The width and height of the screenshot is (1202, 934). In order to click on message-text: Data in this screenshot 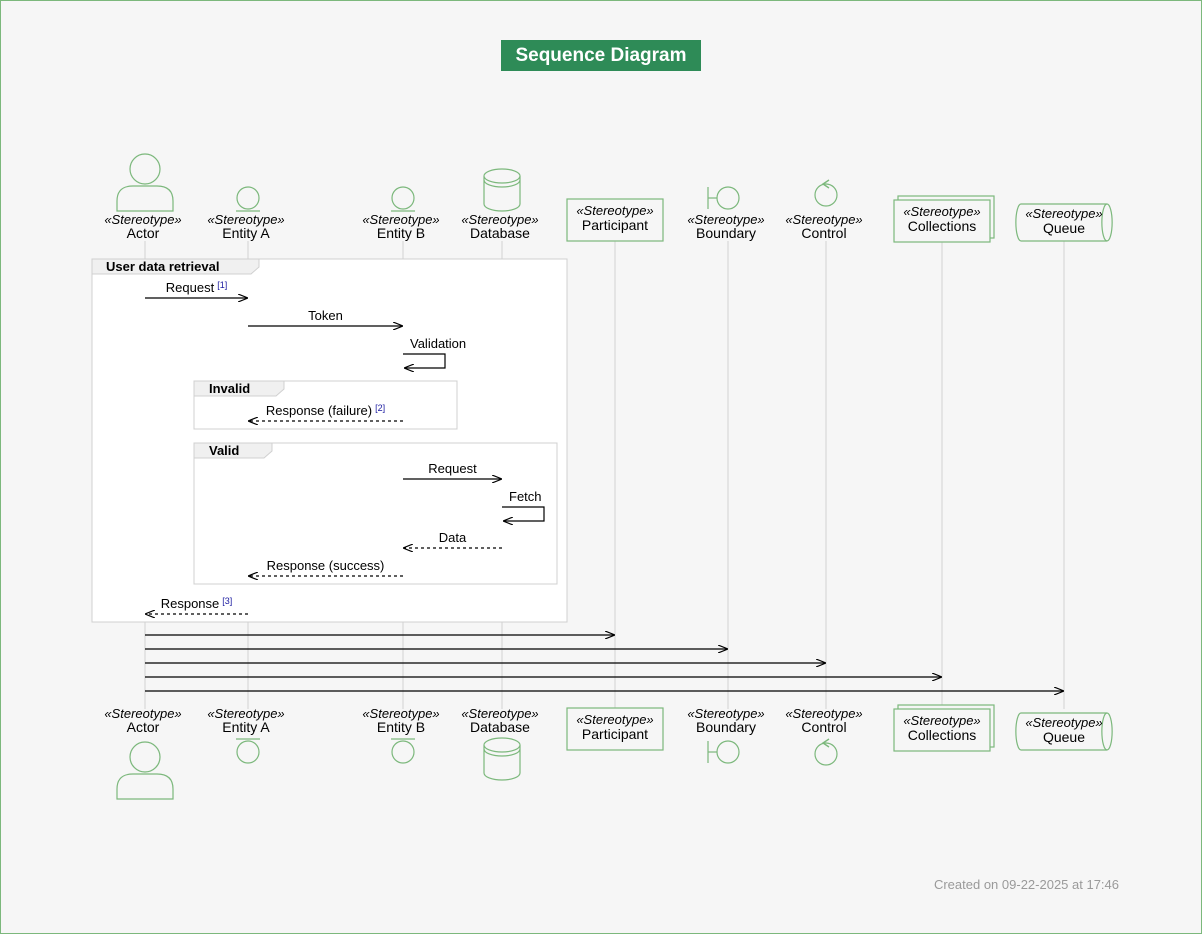, I will do `click(453, 537)`.